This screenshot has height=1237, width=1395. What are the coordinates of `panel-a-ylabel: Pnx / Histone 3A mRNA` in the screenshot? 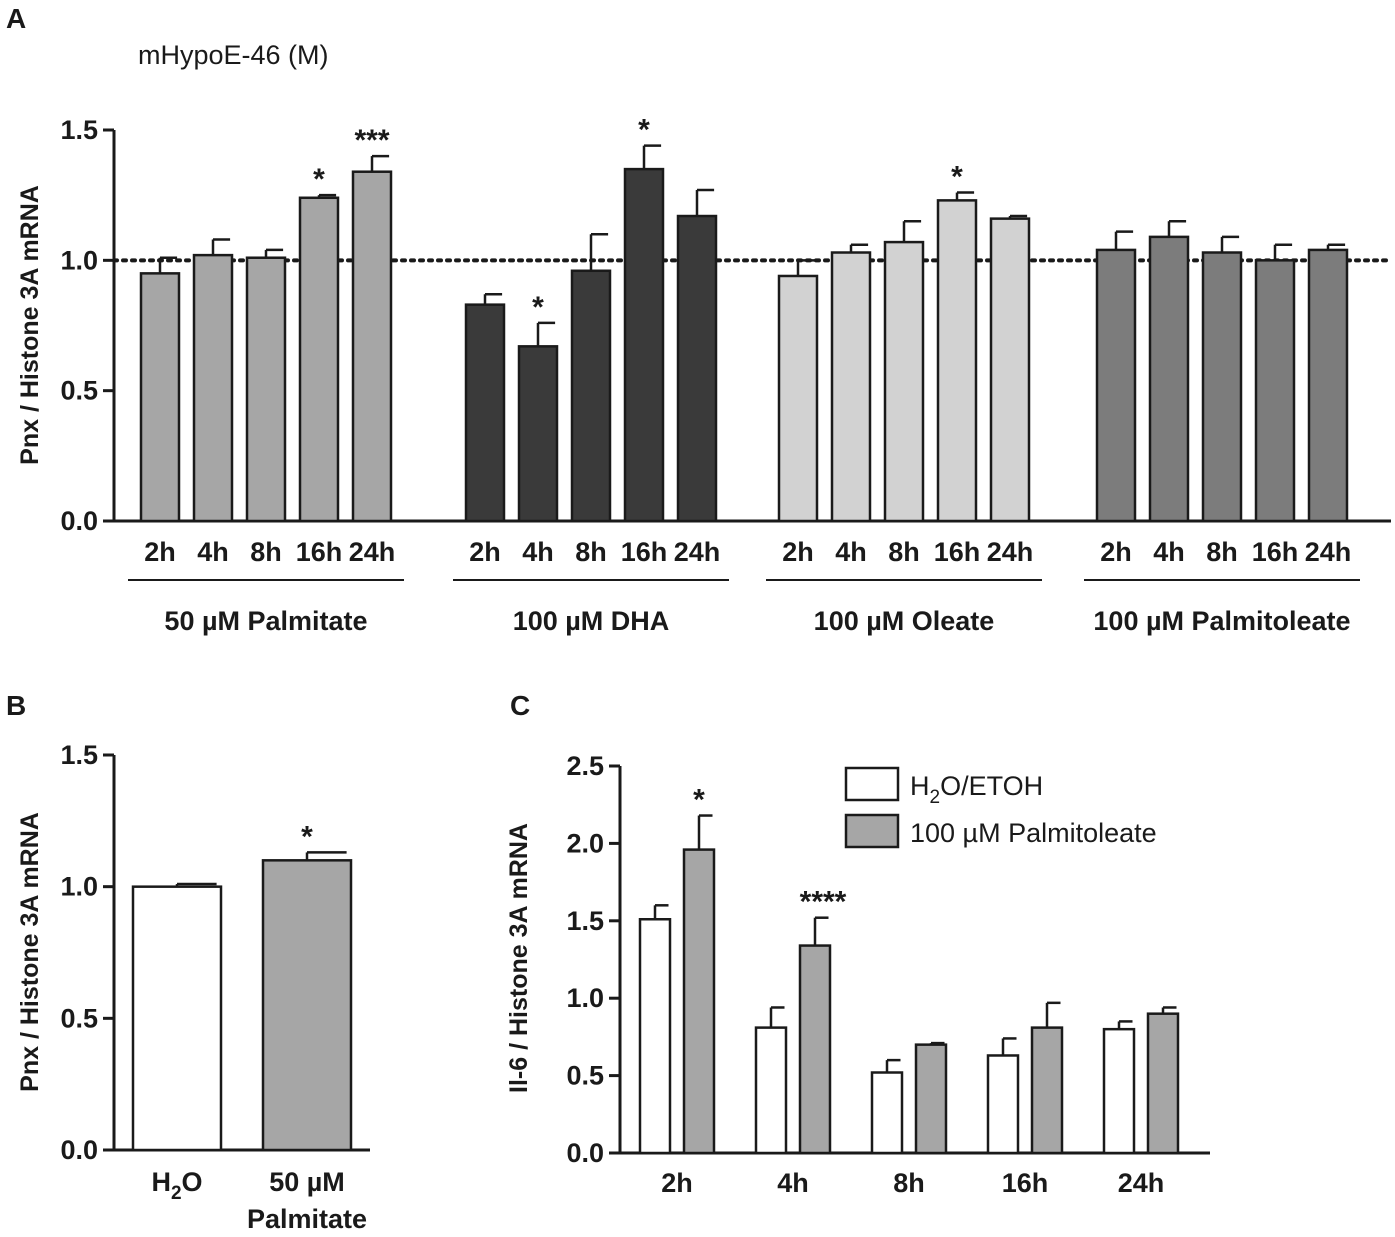 It's located at (30, 325).